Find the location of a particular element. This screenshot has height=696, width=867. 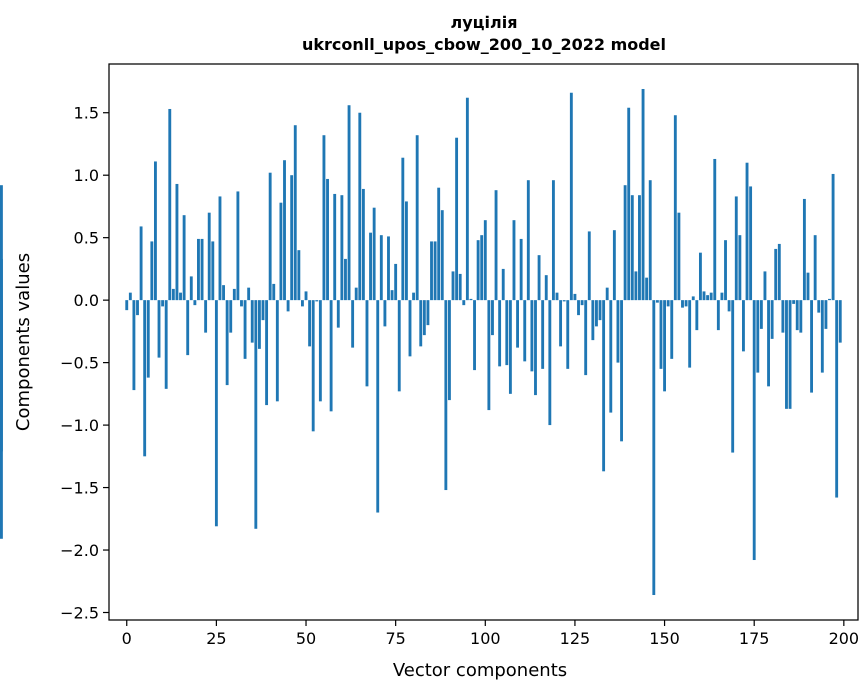

x-tick-label: 200 is located at coordinates (844, 638).